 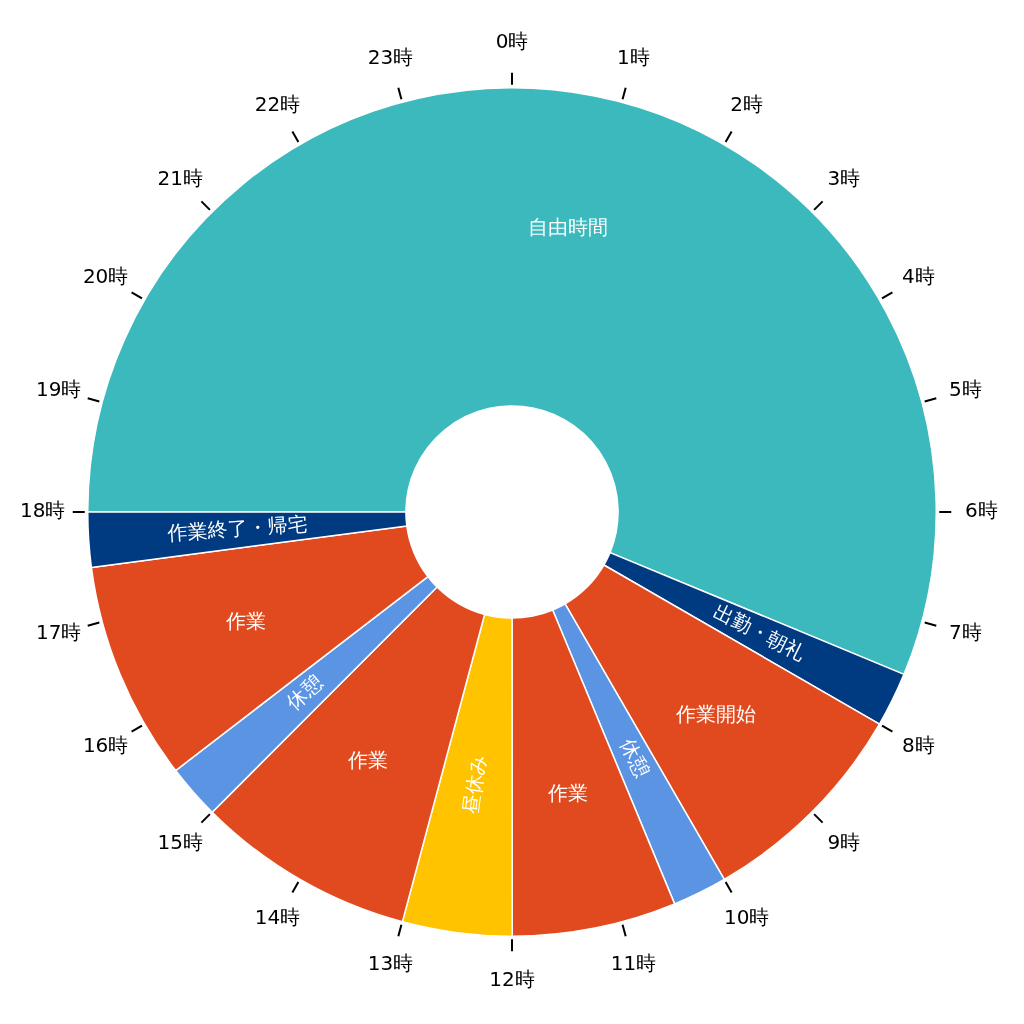 I want to click on text: 9時, so click(x=844, y=842).